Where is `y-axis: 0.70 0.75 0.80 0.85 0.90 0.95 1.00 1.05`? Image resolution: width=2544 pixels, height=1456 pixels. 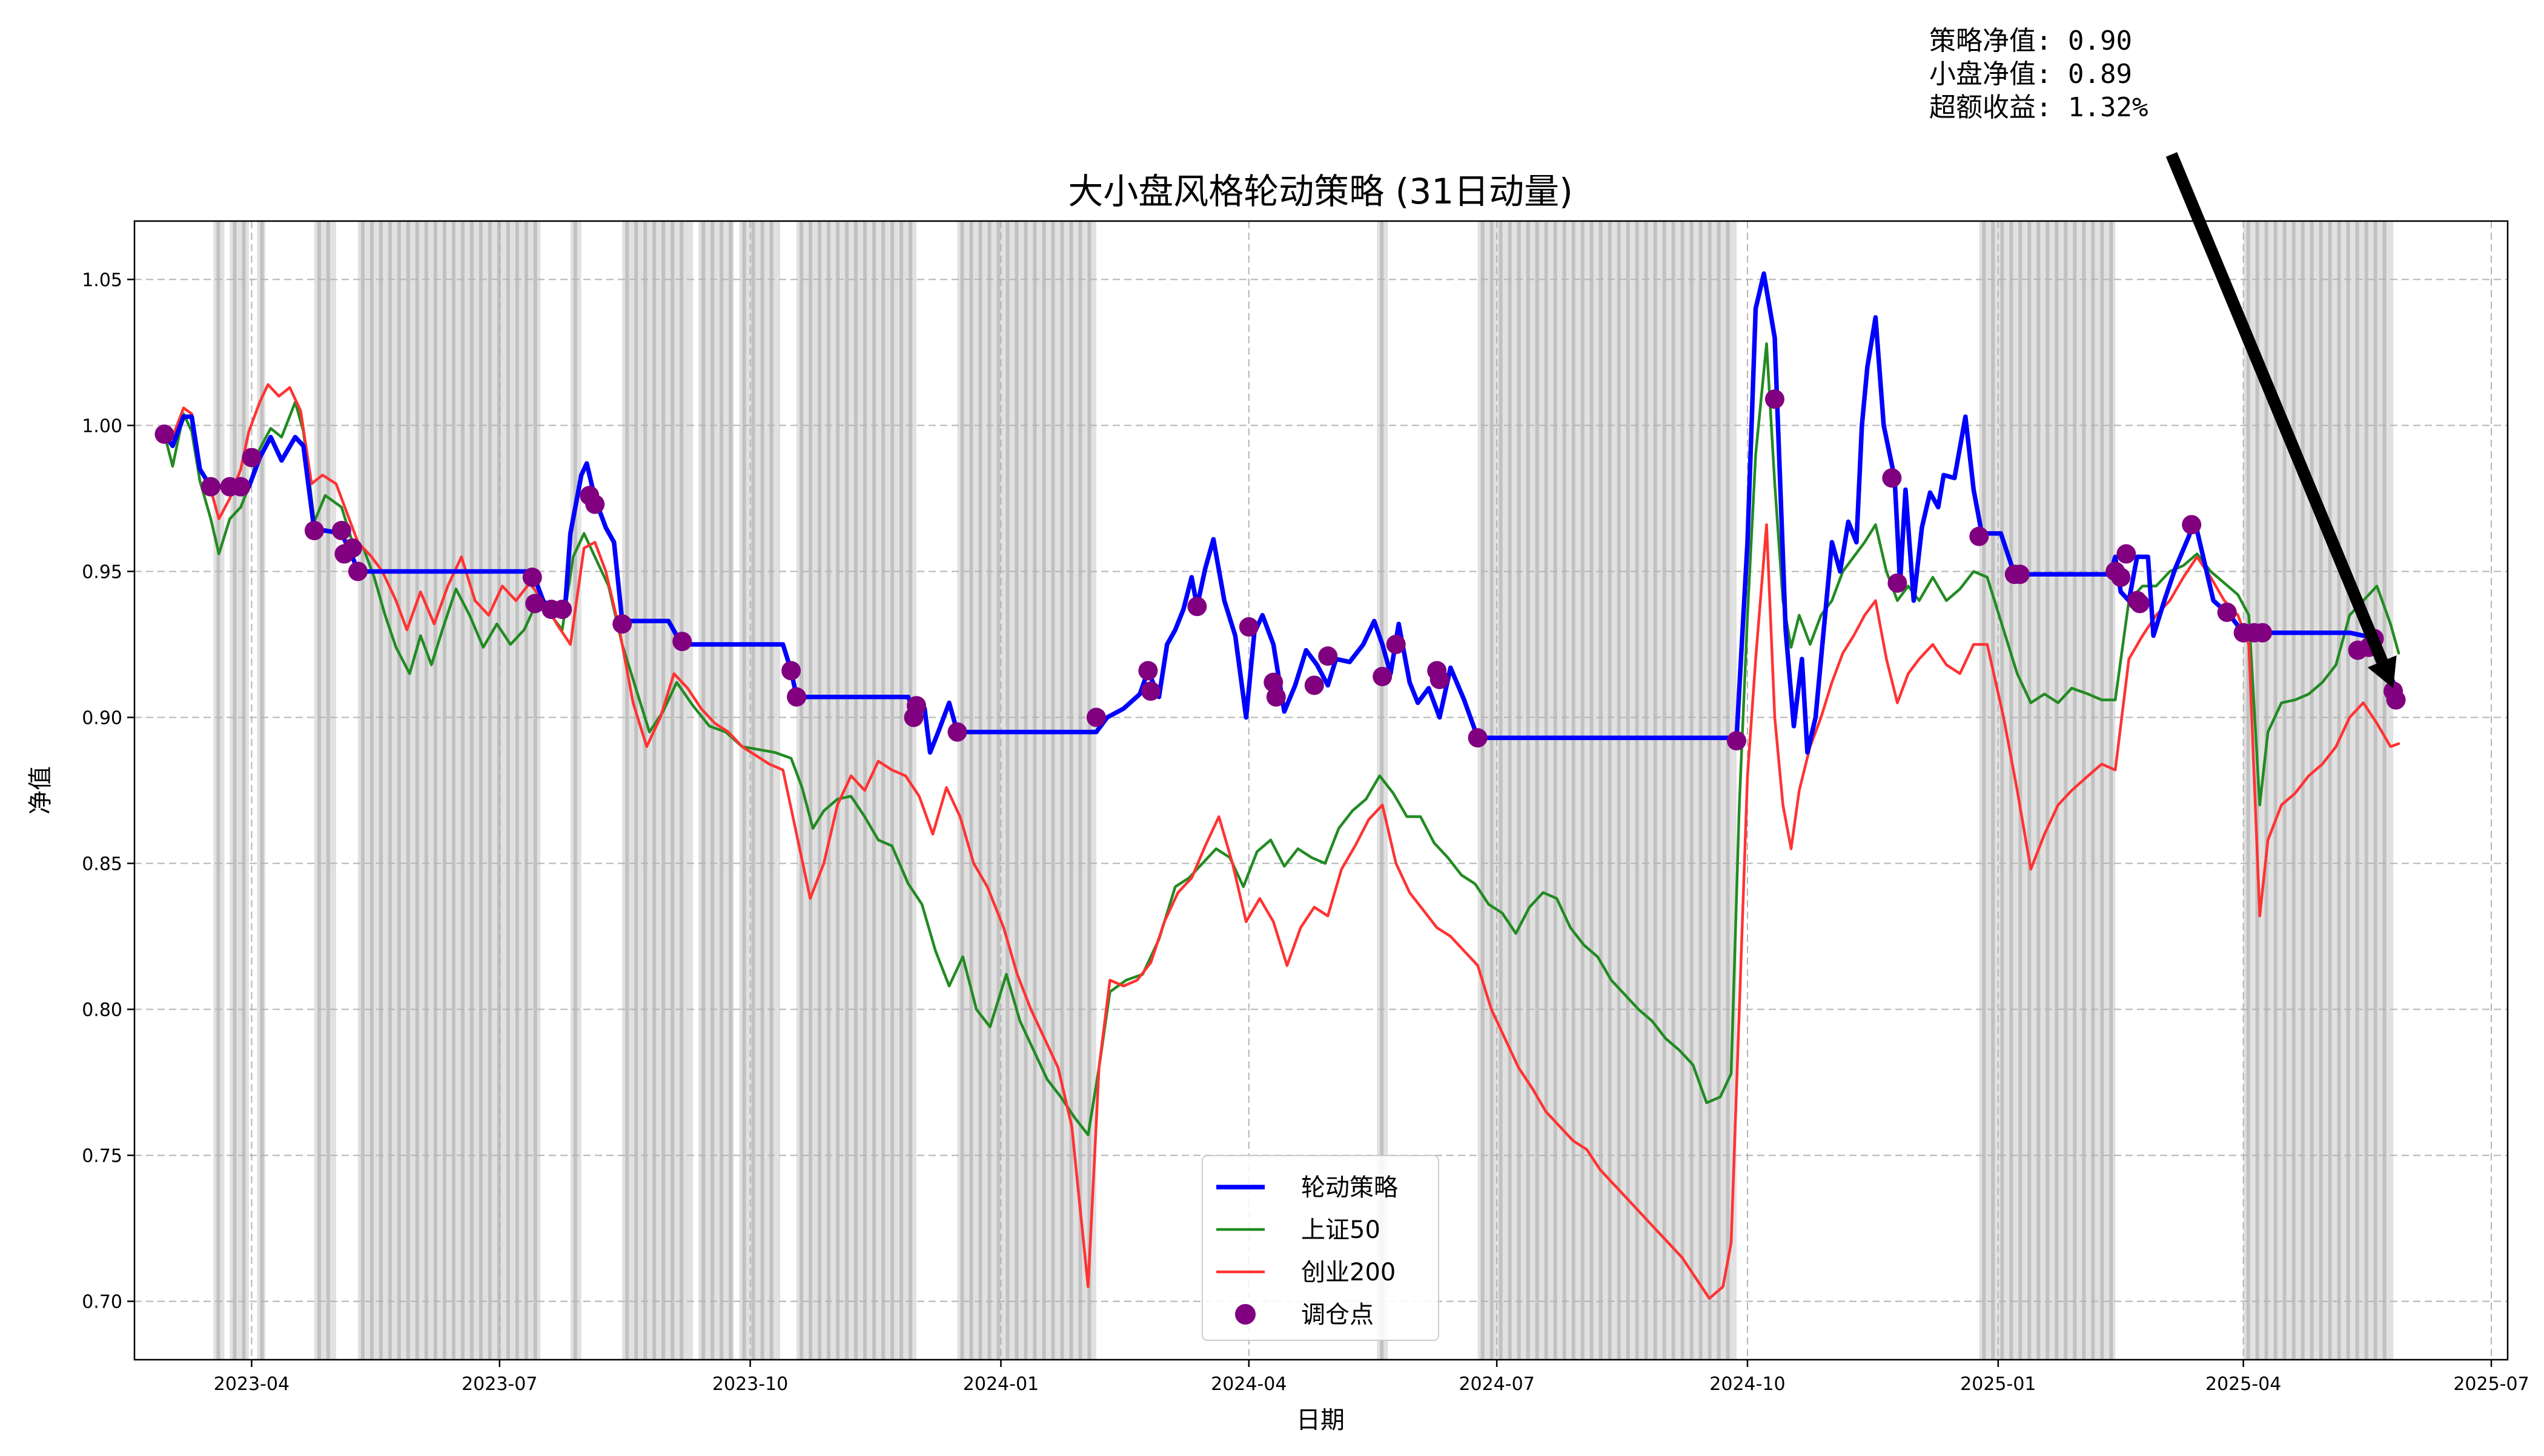 y-axis: 0.70 0.75 0.80 0.85 0.90 0.95 1.00 1.05 is located at coordinates (108, 791).